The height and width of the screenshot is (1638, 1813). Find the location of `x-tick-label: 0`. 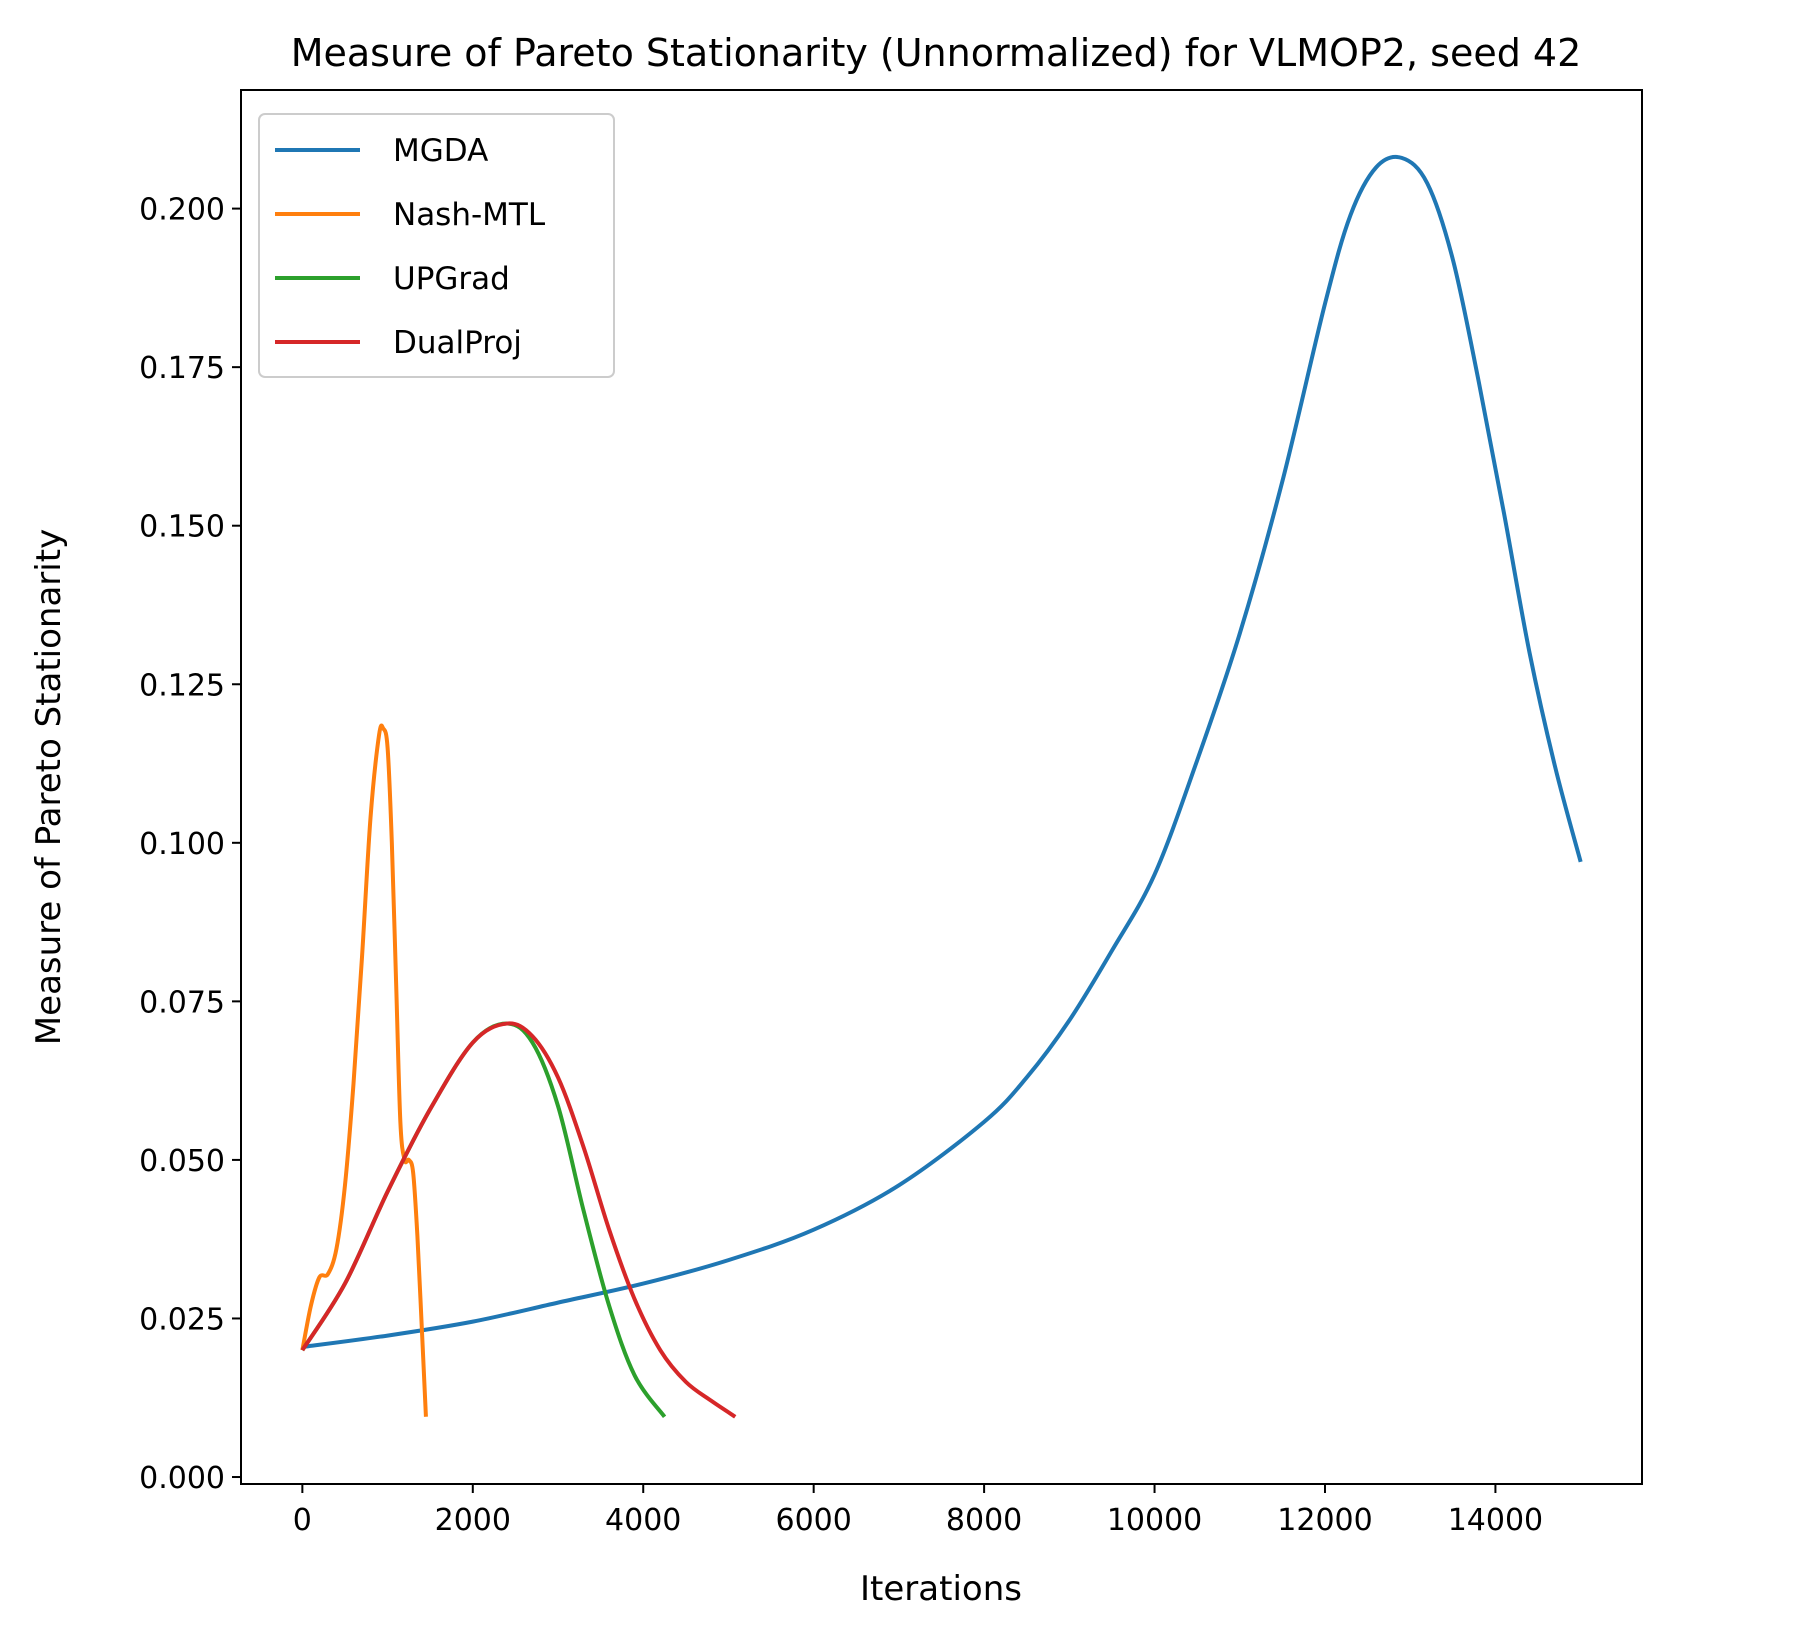

x-tick-label: 0 is located at coordinates (302, 1520).